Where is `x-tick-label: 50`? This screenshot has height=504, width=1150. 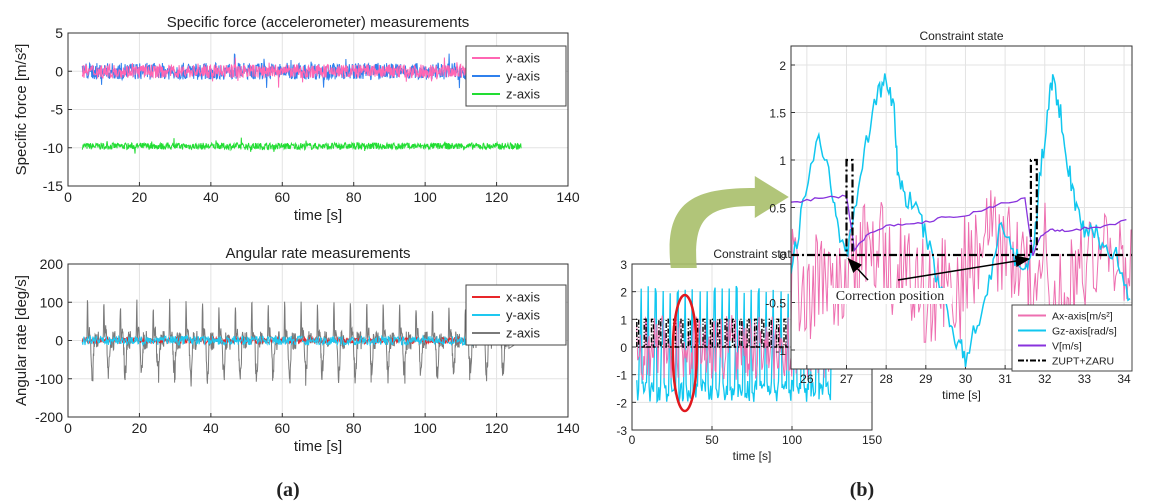
x-tick-label: 50 is located at coordinates (712, 440).